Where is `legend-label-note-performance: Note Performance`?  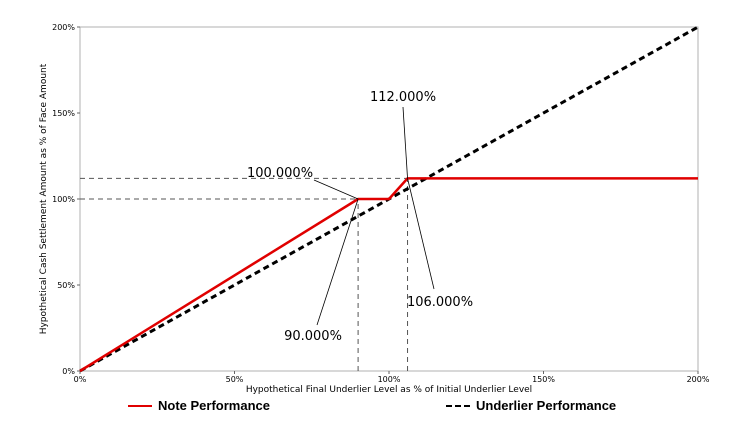
legend-label-note-performance: Note Performance is located at coordinates (214, 405).